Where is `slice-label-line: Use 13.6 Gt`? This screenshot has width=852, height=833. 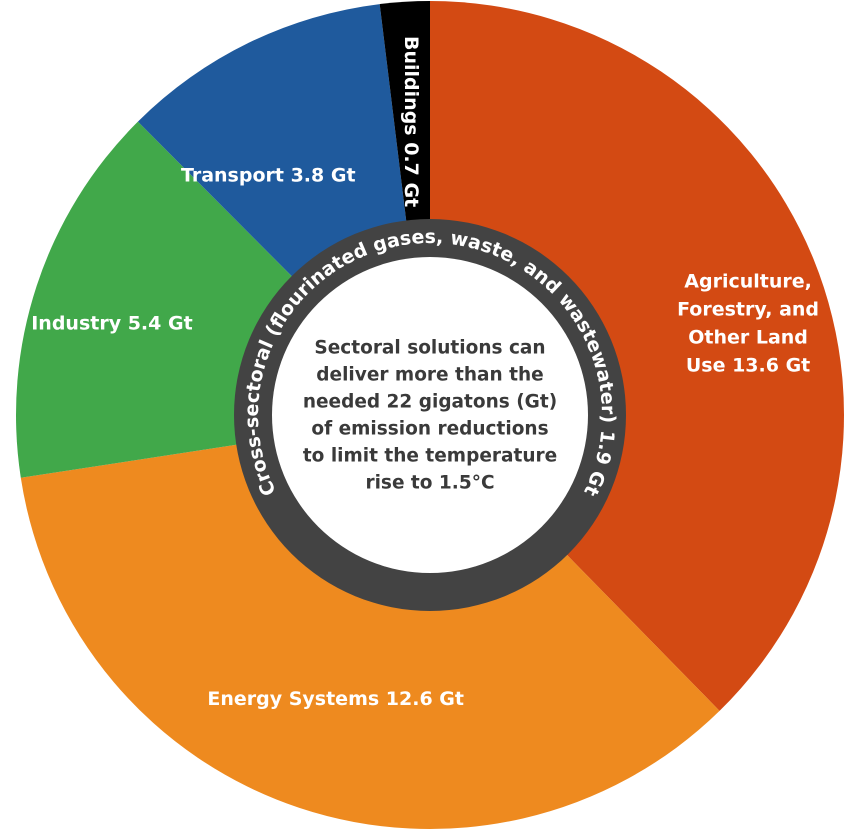 slice-label-line: Use 13.6 Gt is located at coordinates (748, 366).